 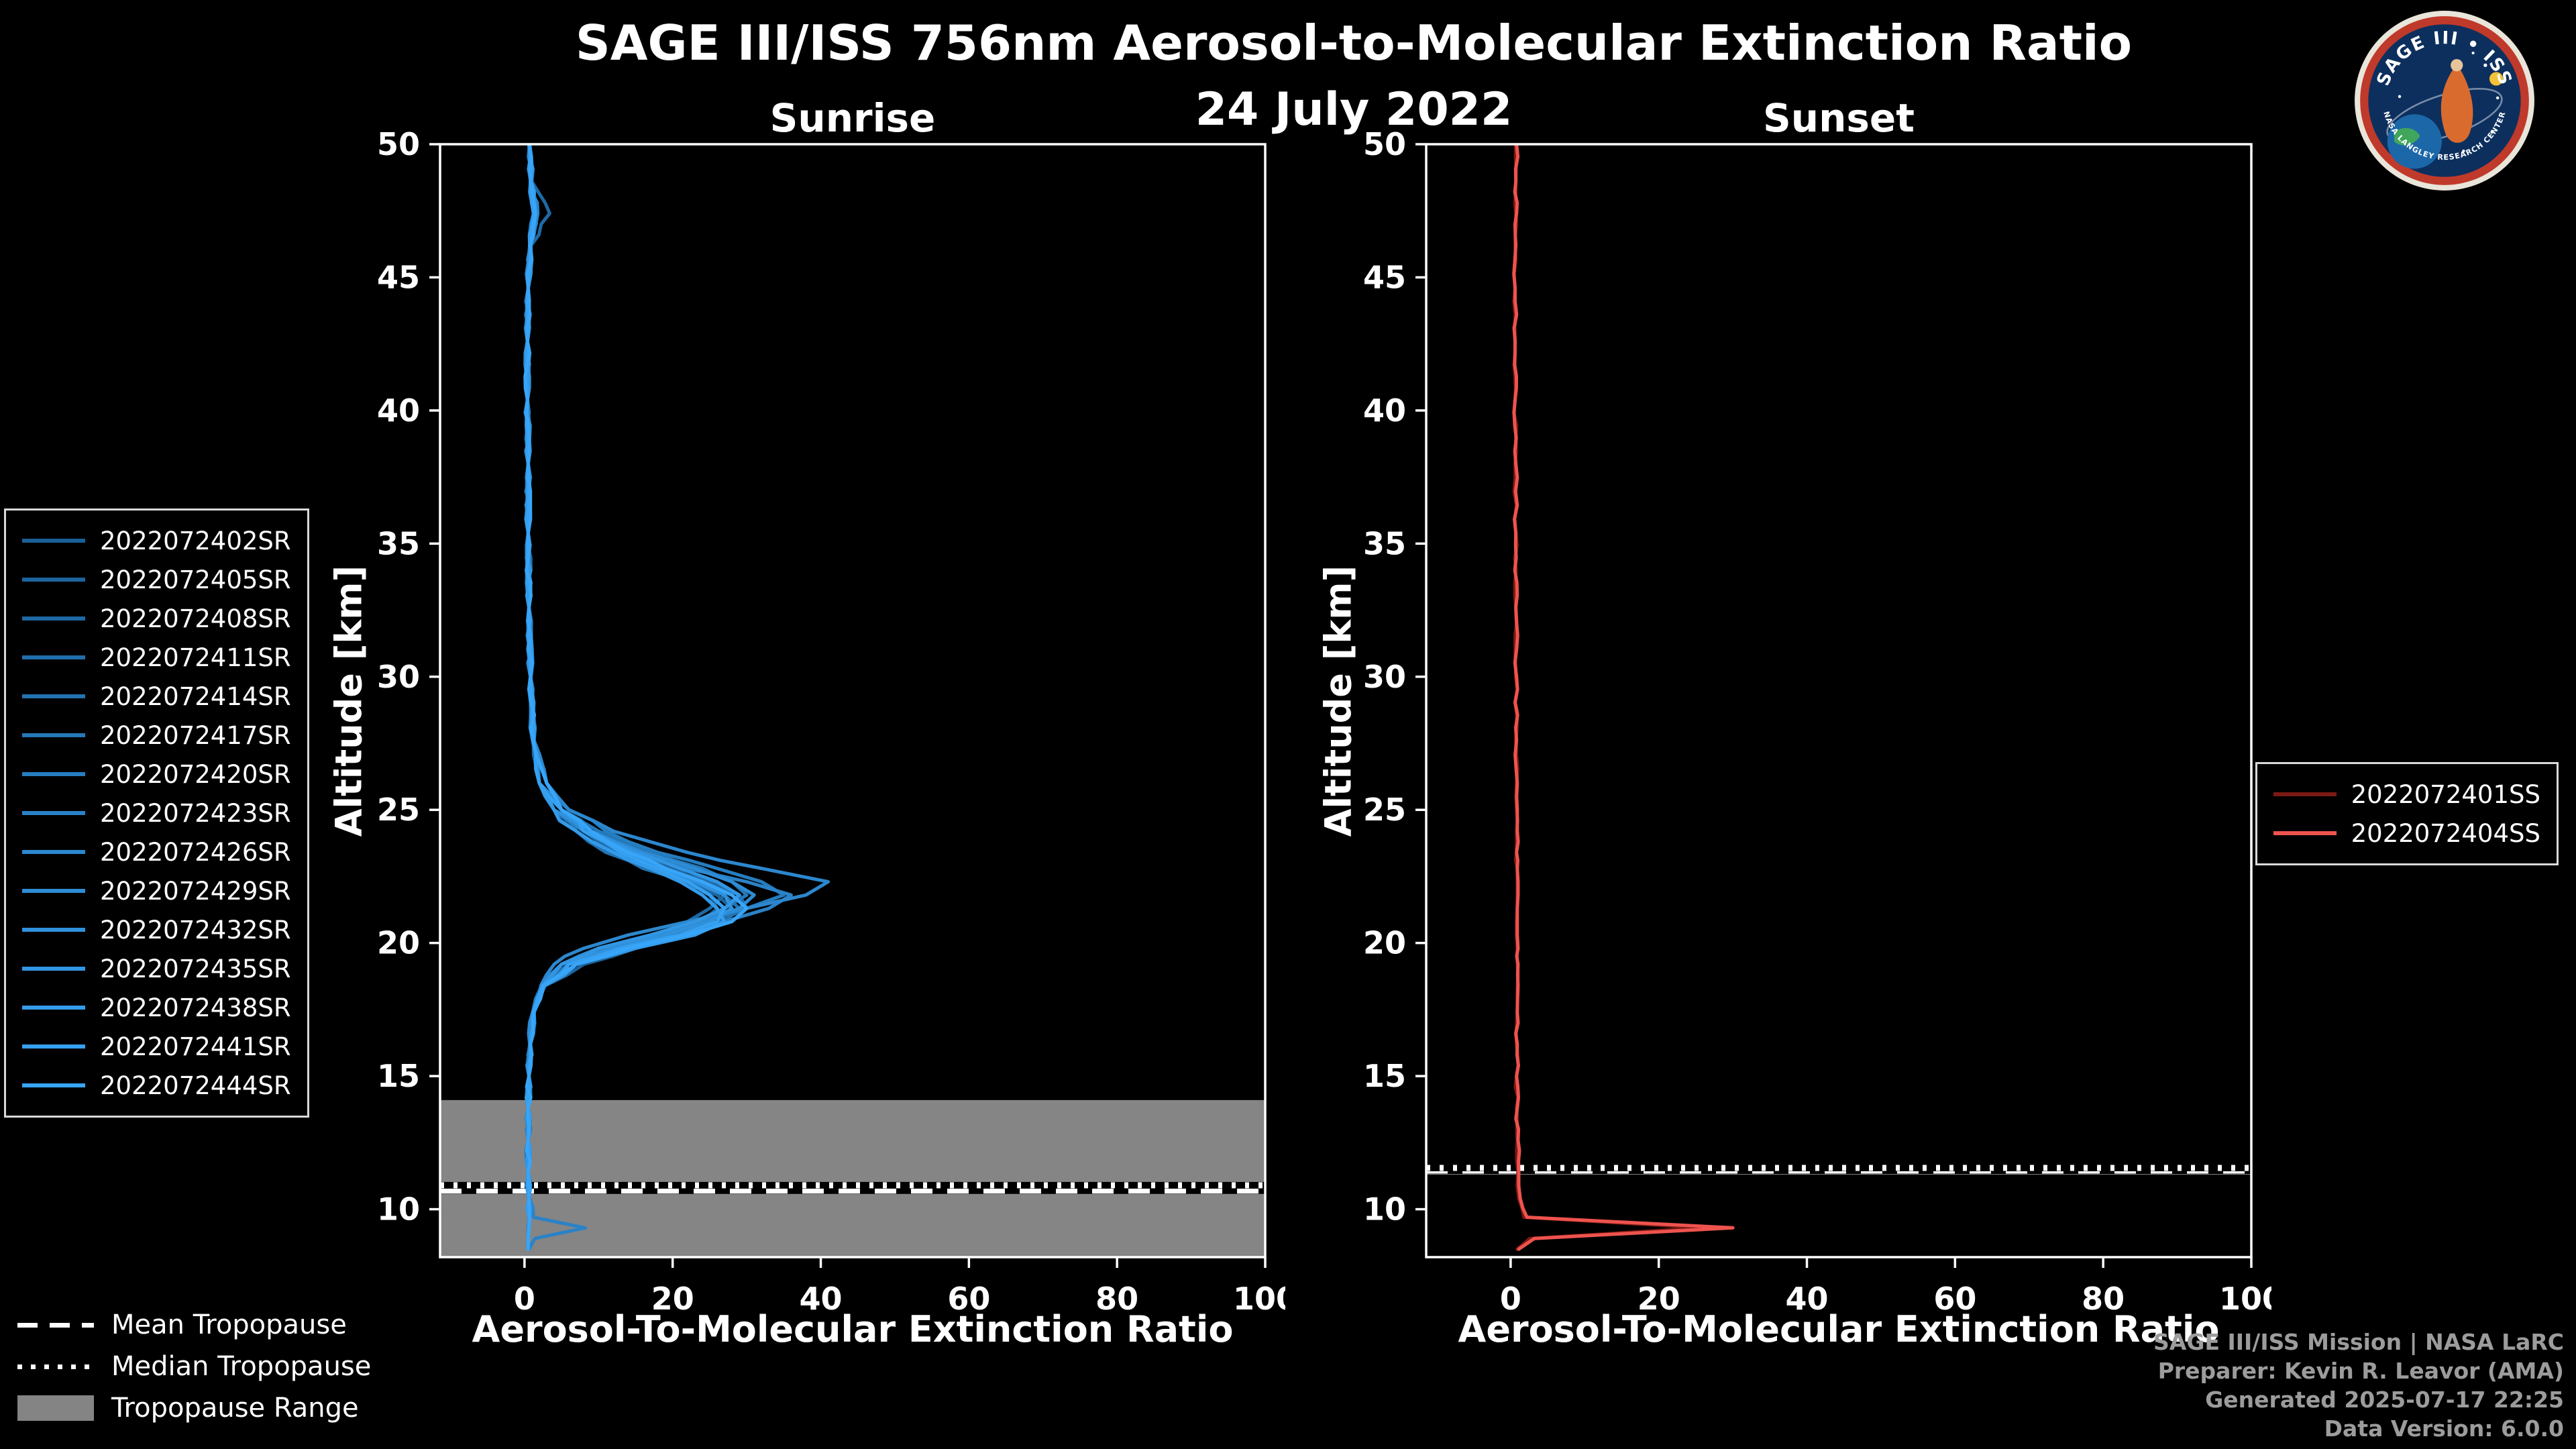 I want to click on legend-item: 2022072414SR, so click(x=156, y=696).